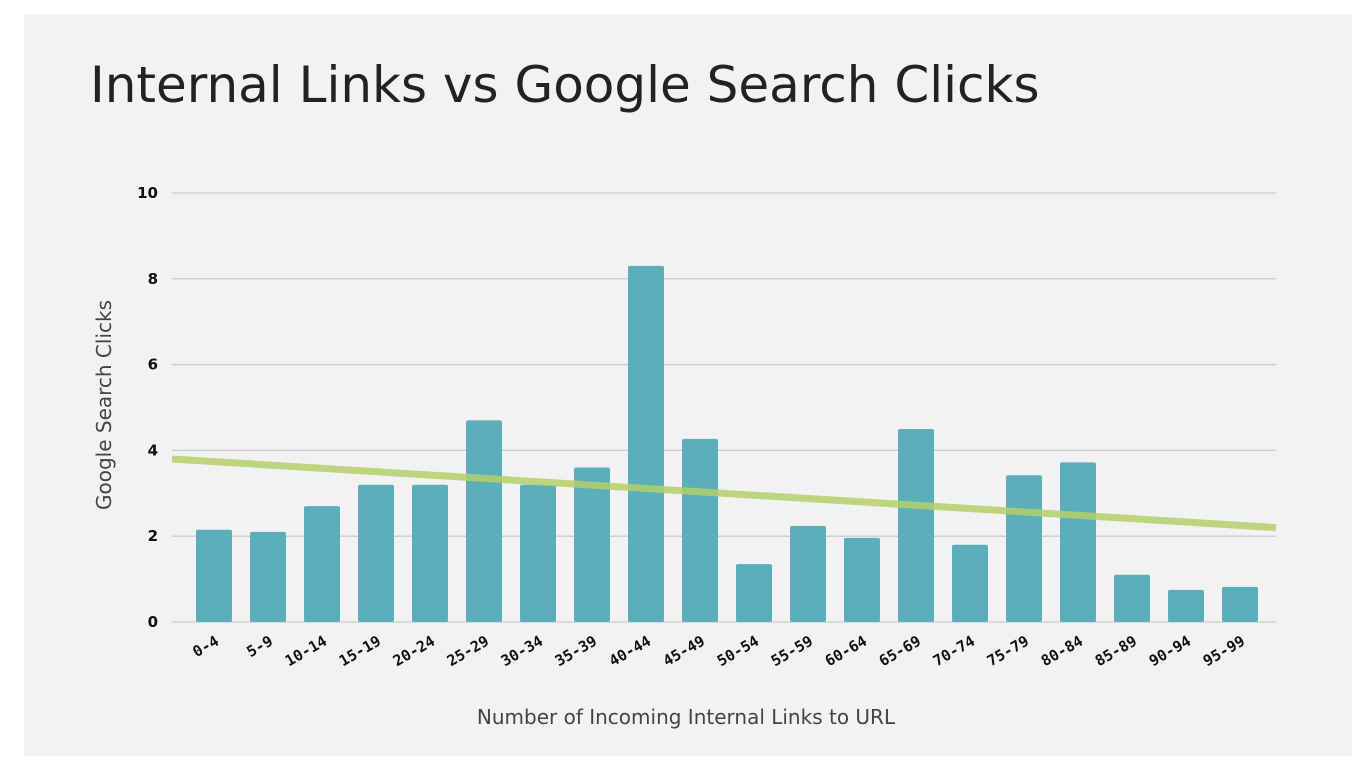 The image size is (1370, 770). I want to click on x-tick-label: 45-49, so click(684, 651).